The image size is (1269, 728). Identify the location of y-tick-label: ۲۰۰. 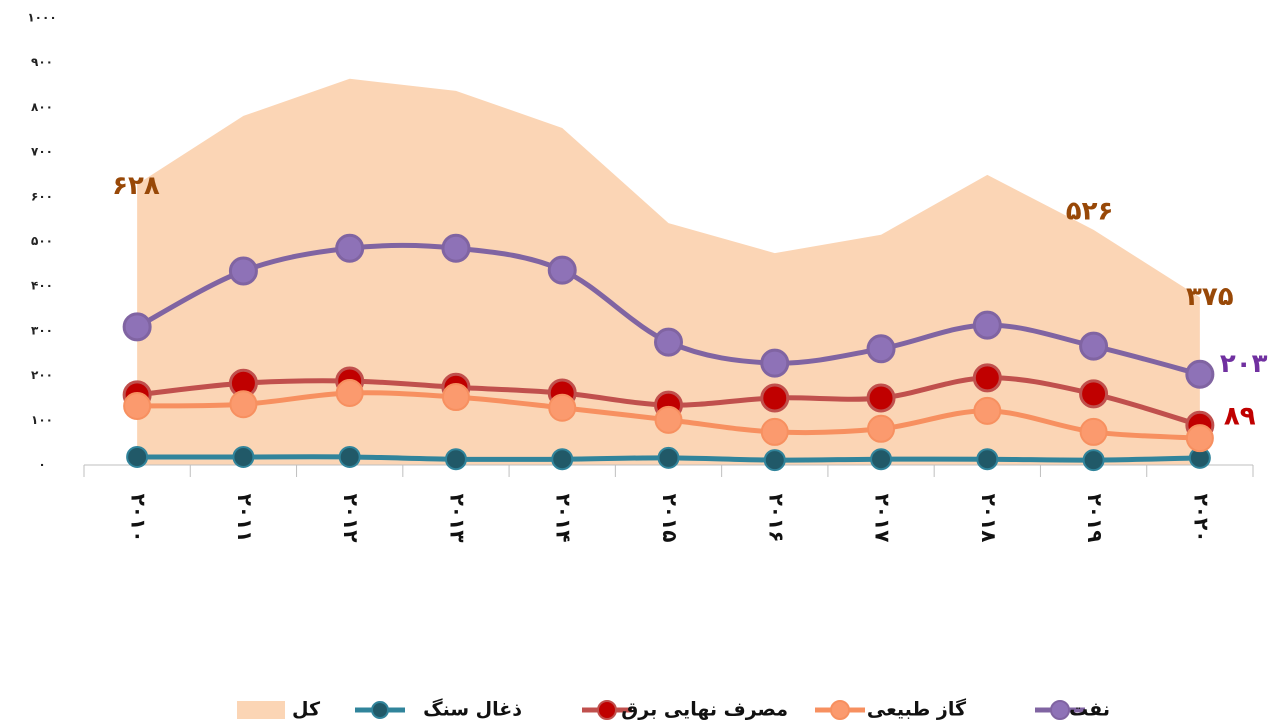
(42, 375).